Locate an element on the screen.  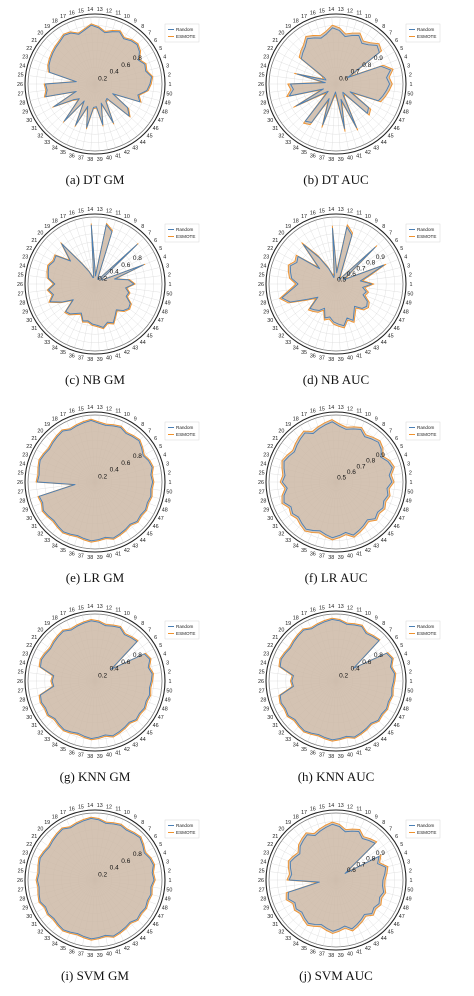
category-tick-label: 25 is located at coordinates (21, 872).